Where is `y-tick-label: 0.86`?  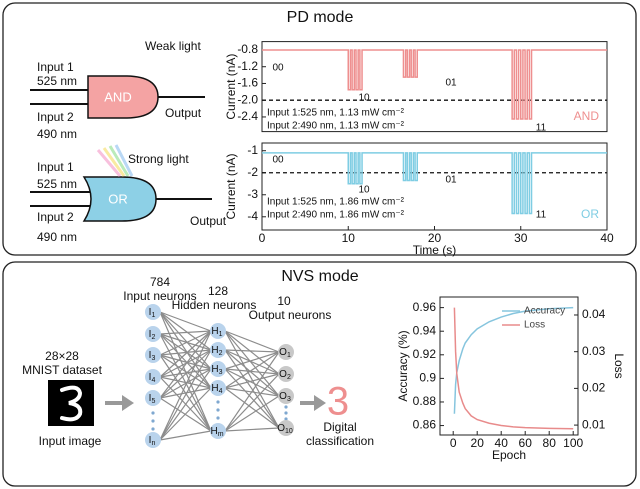 y-tick-label: 0.86 is located at coordinates (425, 425).